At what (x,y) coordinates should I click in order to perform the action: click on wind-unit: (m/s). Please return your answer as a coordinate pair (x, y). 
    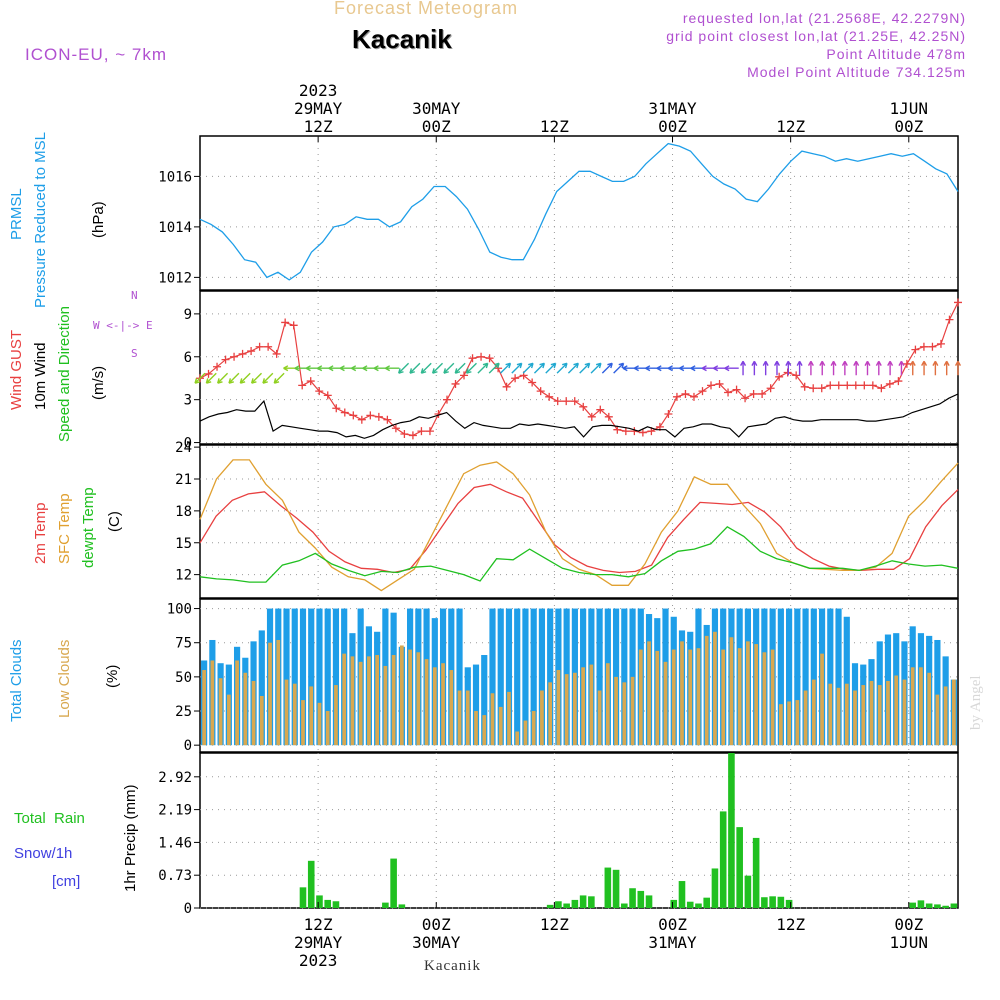
    Looking at the image, I should click on (98, 382).